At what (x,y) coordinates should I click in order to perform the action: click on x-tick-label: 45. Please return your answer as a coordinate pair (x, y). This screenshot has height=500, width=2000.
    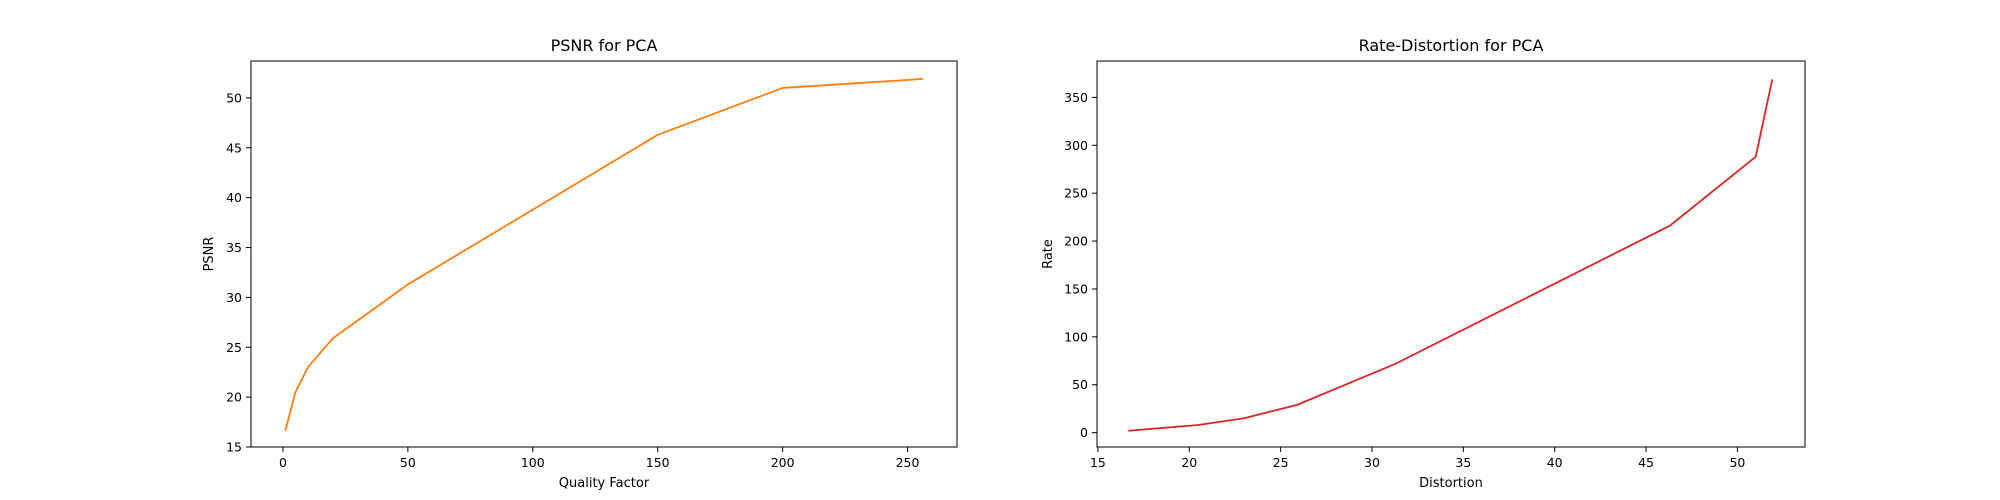
    Looking at the image, I should click on (1646, 462).